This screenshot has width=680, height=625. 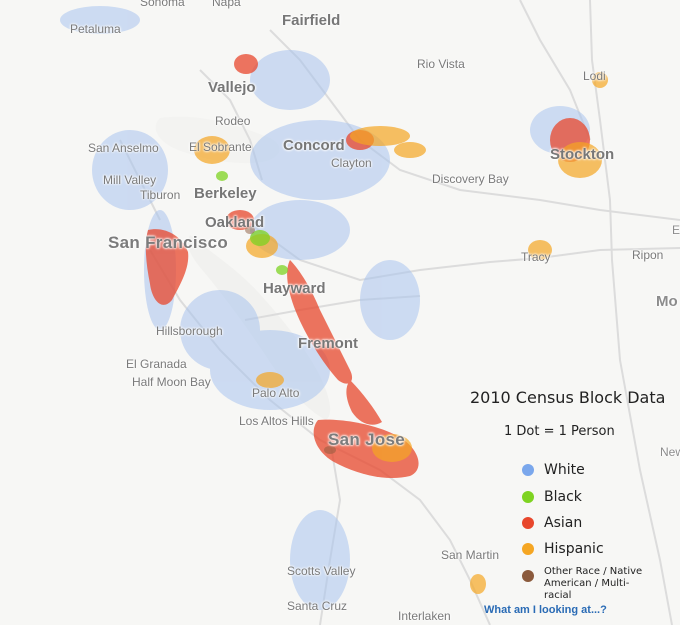 I want to click on city-label-el-granada: El Granada, so click(x=156, y=364).